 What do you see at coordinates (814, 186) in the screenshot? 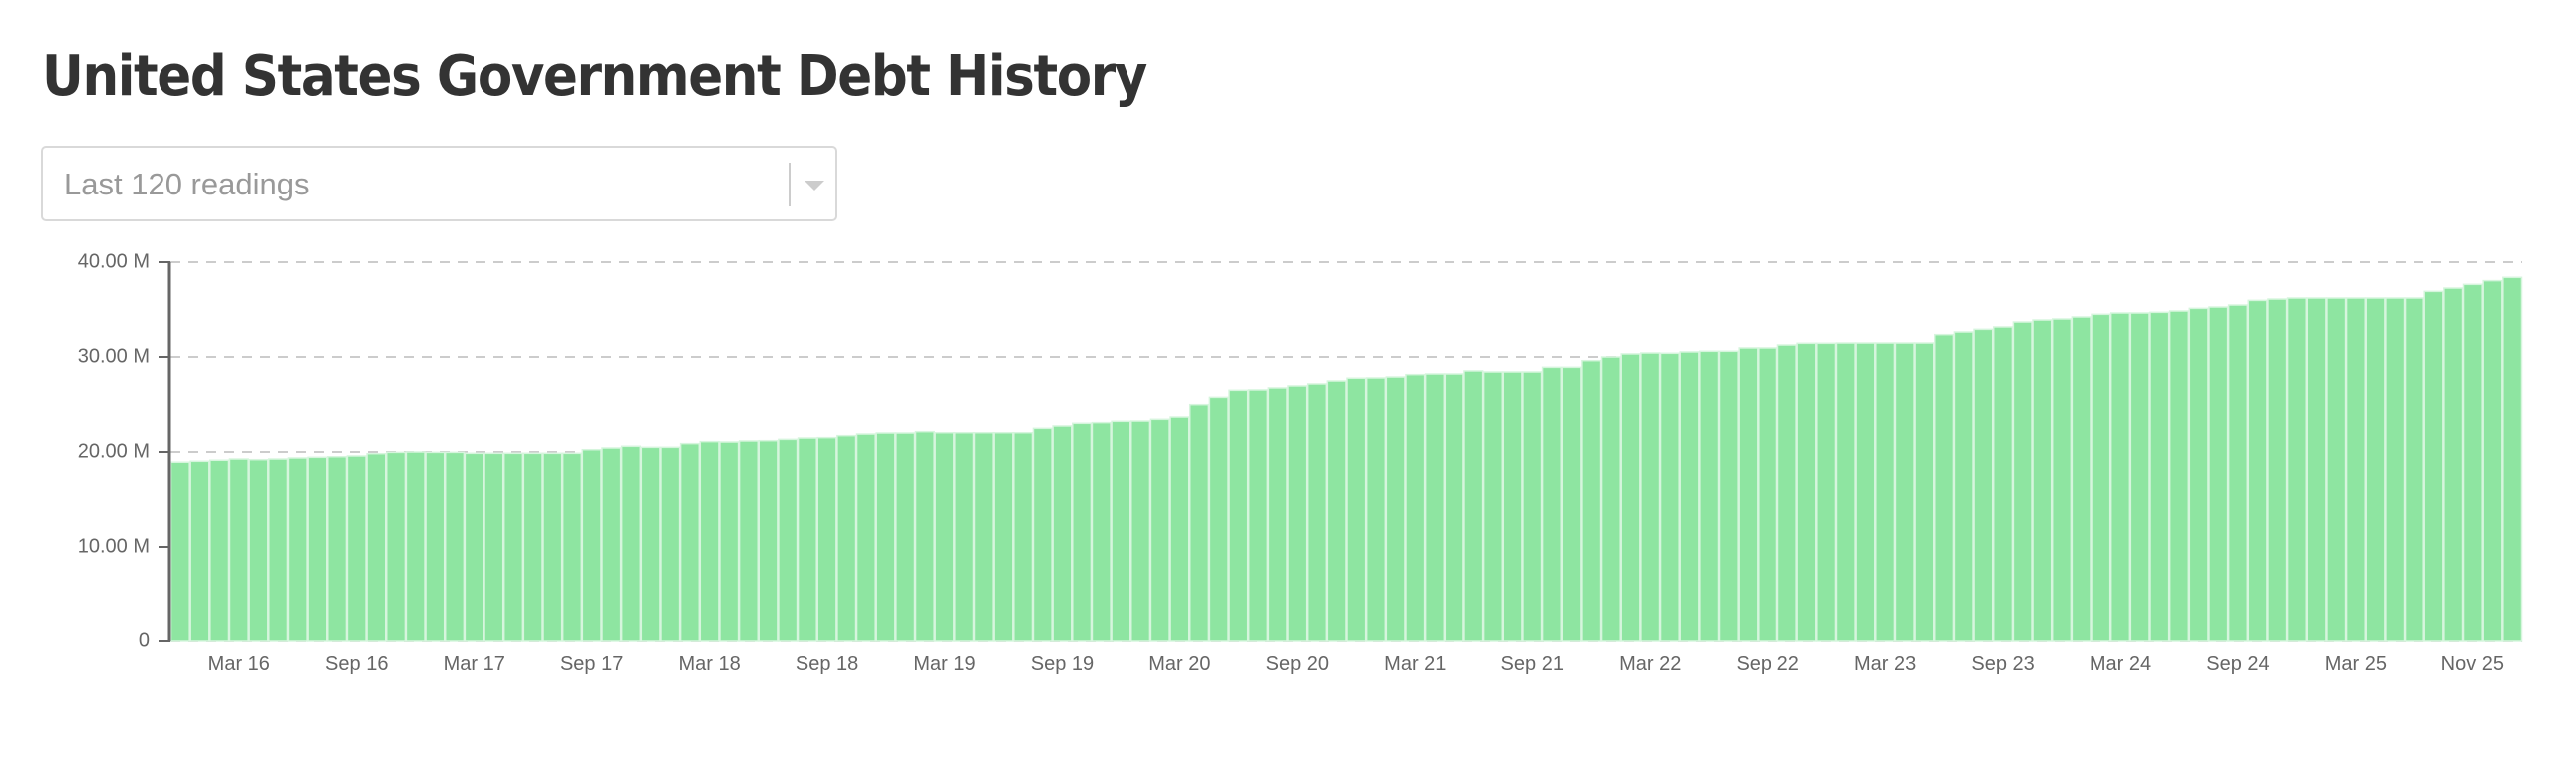
I see `chevron-down-icon` at bounding box center [814, 186].